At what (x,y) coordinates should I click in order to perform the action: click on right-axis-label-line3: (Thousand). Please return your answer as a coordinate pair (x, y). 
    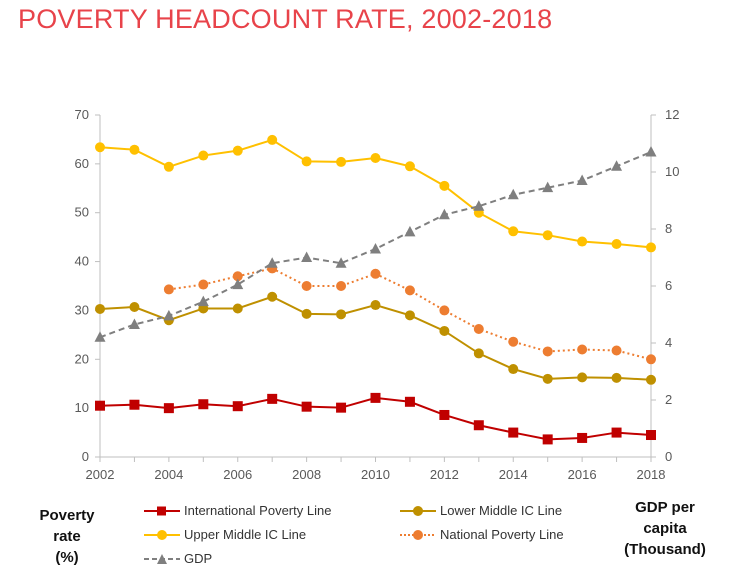
    Looking at the image, I should click on (665, 549).